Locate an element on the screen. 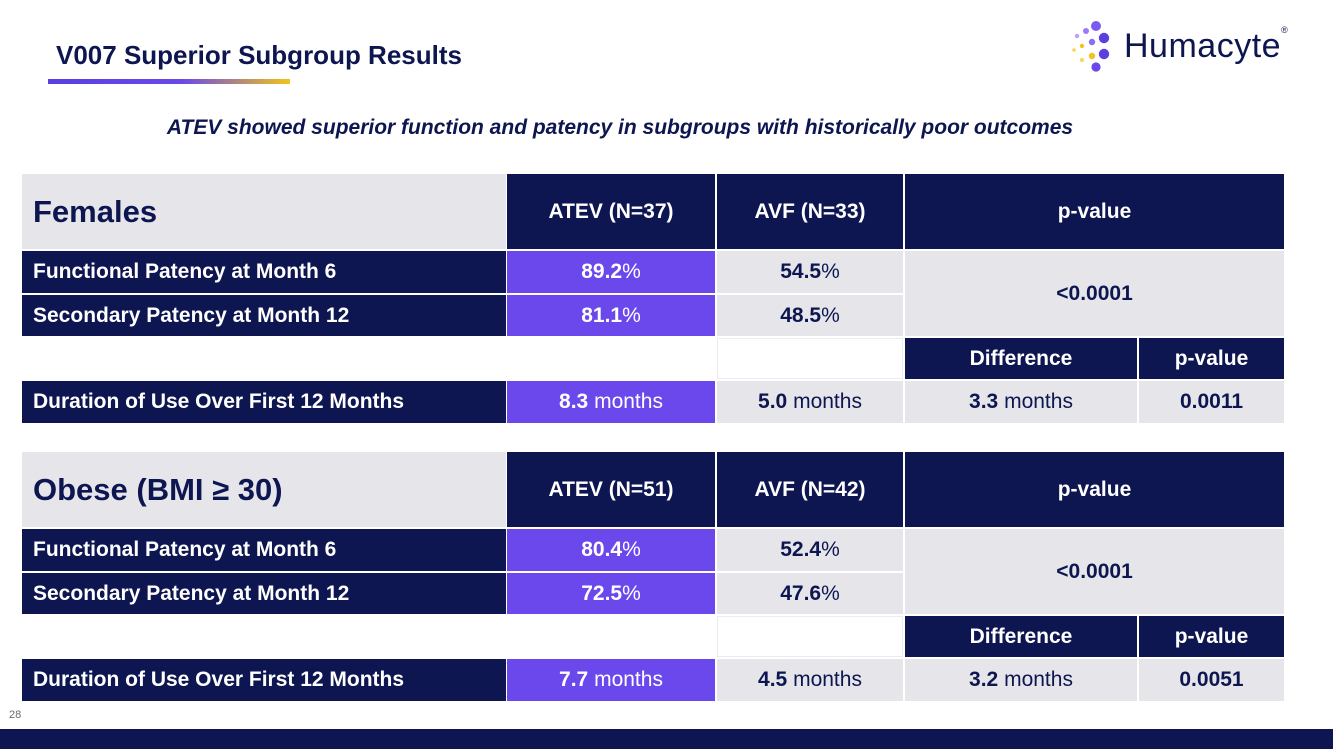 This screenshot has width=1333, height=749. atev-secondary-patency: 72.5% is located at coordinates (611, 593).